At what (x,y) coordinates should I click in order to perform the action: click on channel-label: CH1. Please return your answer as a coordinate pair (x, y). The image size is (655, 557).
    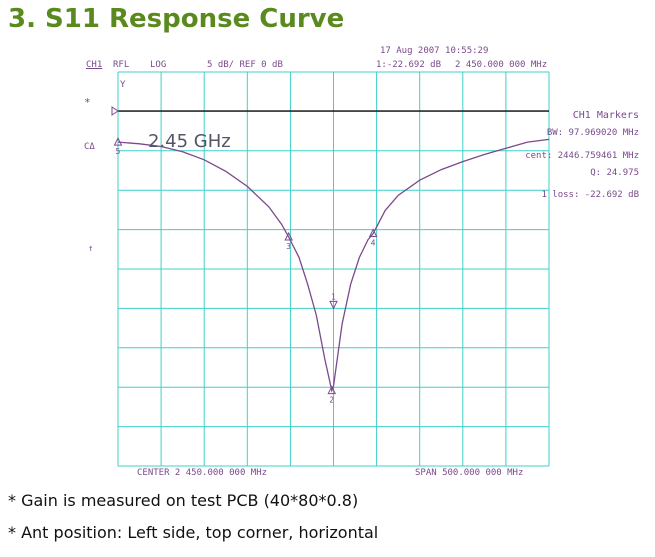
    Looking at the image, I should click on (94, 65).